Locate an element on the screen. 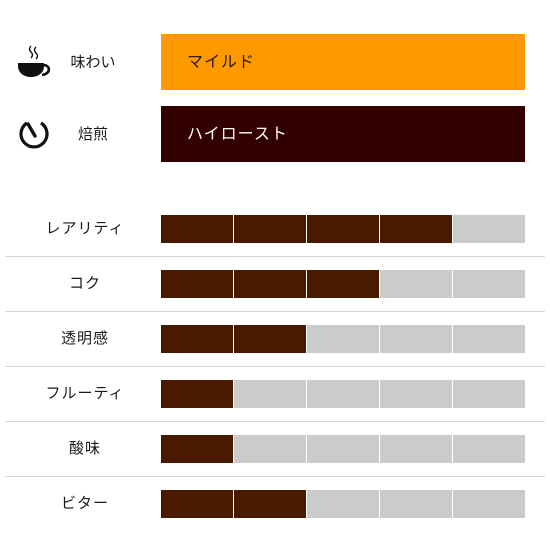 This screenshot has width=550, height=550. timer-icon is located at coordinates (34, 134).